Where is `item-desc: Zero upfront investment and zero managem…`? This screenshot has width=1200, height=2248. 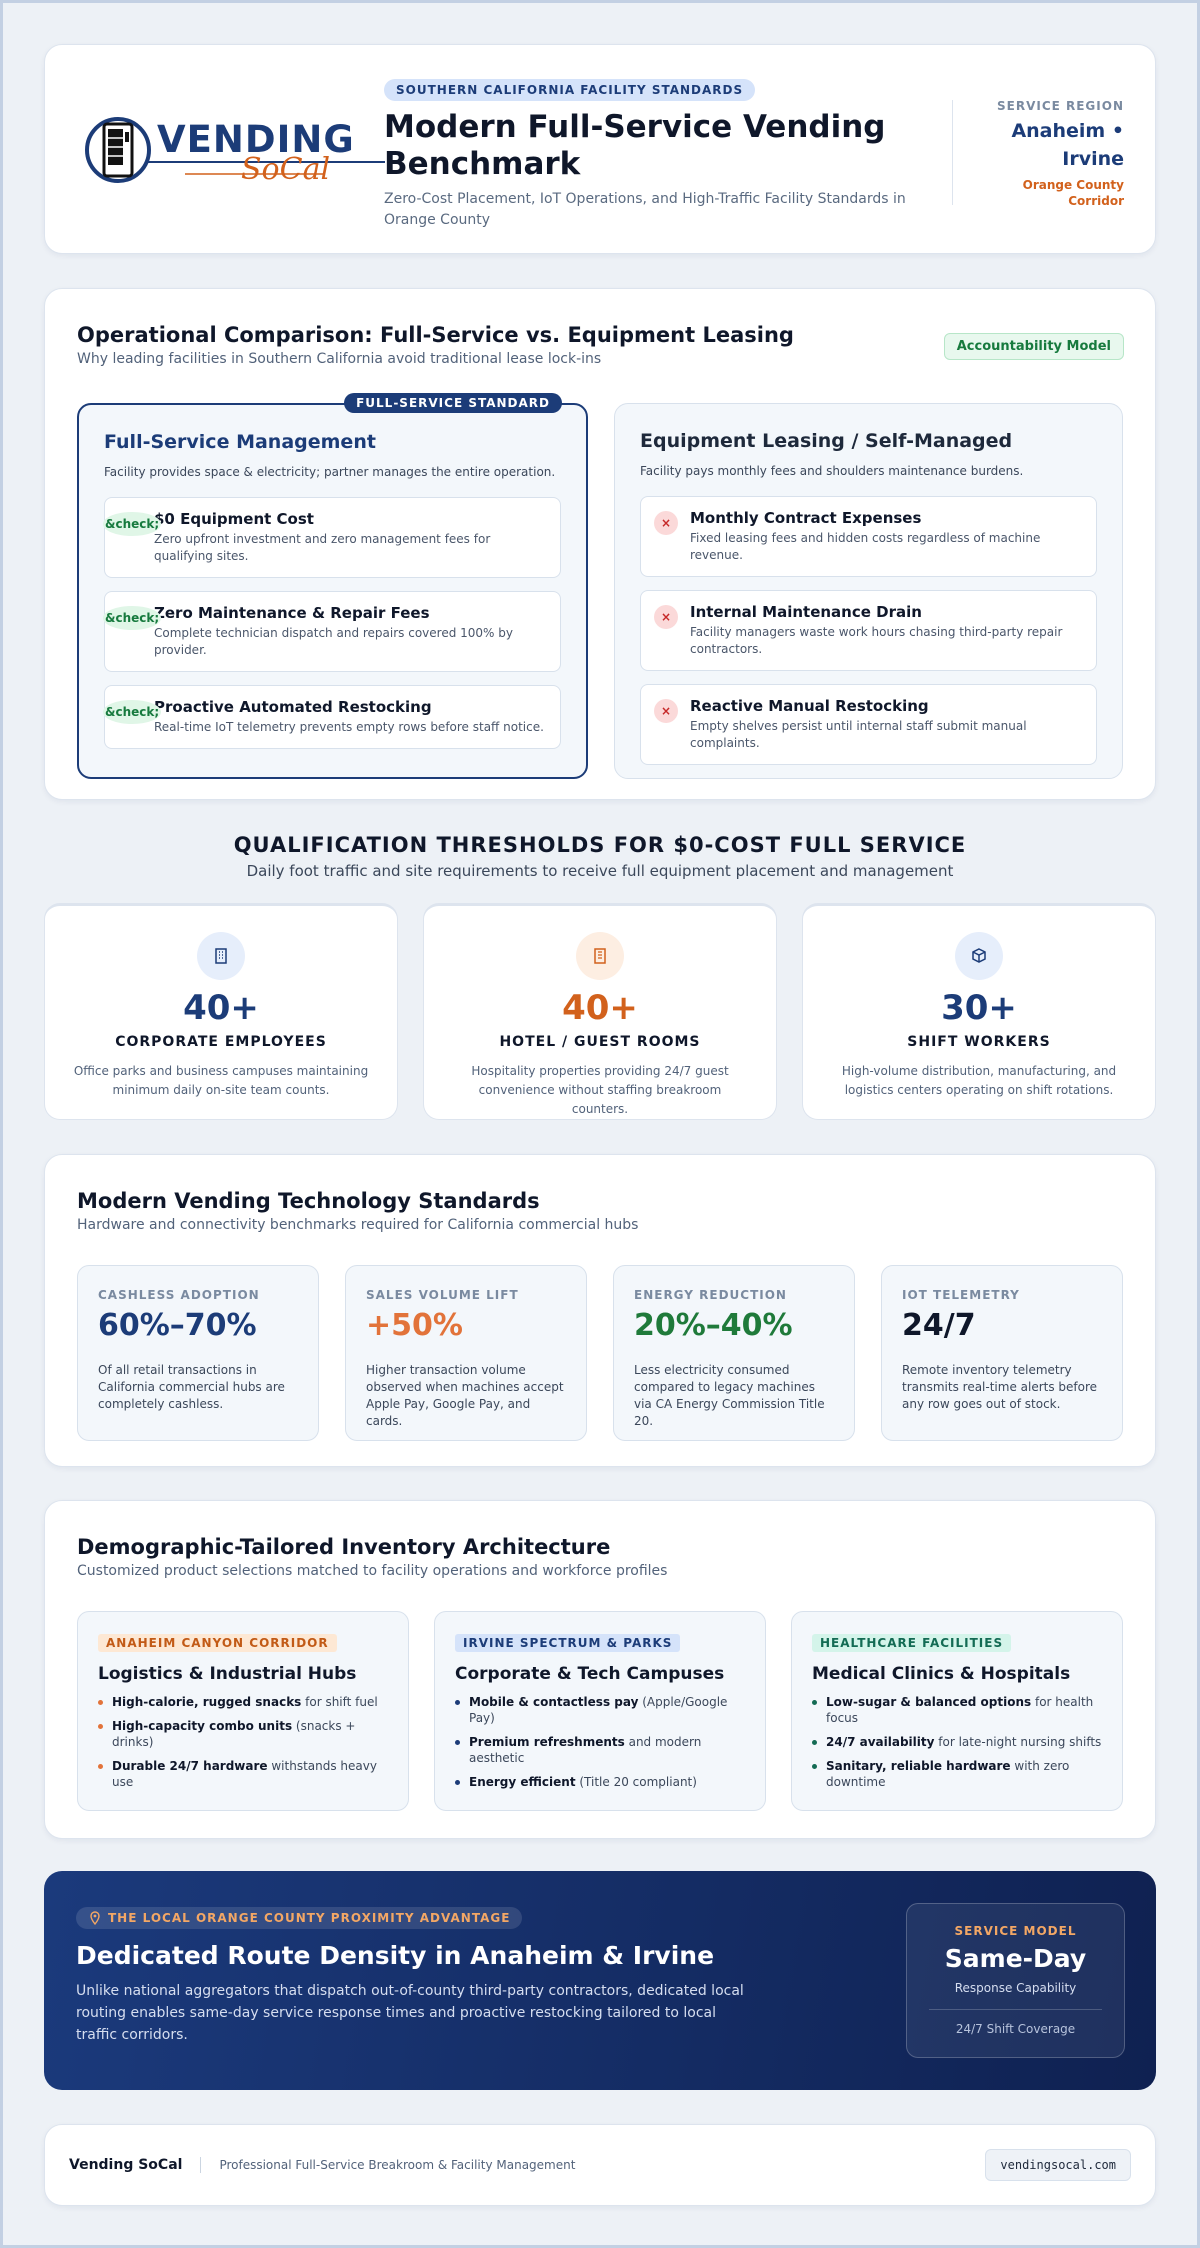
item-desc: Zero upfront investment and zero managem… is located at coordinates (322, 547).